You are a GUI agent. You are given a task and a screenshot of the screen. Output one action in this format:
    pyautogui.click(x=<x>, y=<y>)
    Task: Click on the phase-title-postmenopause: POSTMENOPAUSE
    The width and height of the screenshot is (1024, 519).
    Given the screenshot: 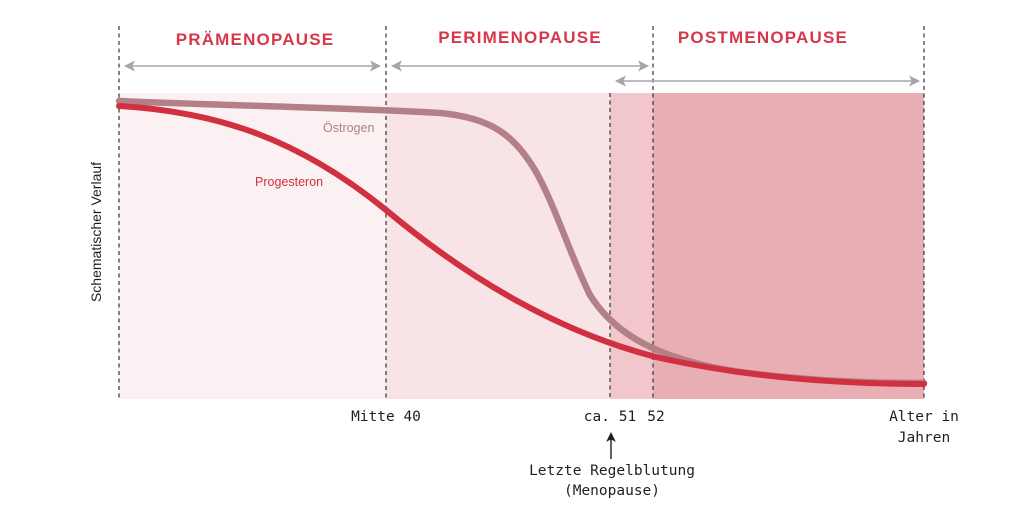 What is the action you would take?
    pyautogui.click(x=763, y=37)
    